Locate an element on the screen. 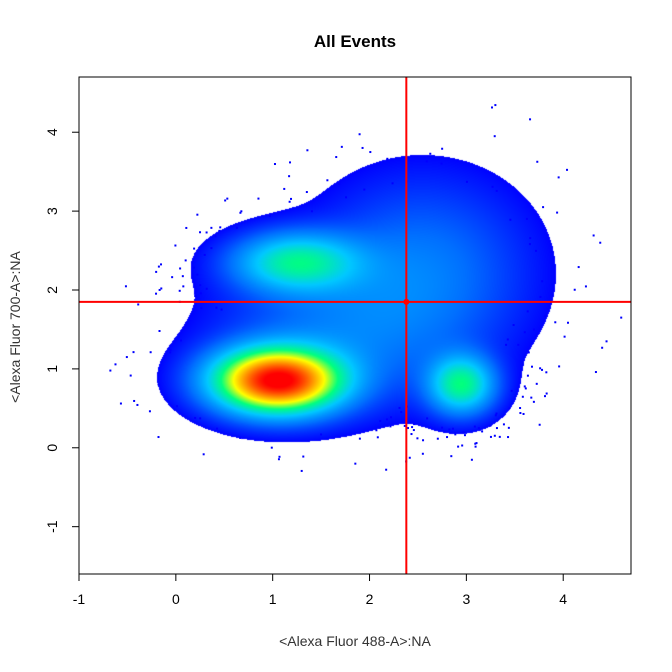 The image size is (672, 672). gate-intersection-point is located at coordinates (406, 301).